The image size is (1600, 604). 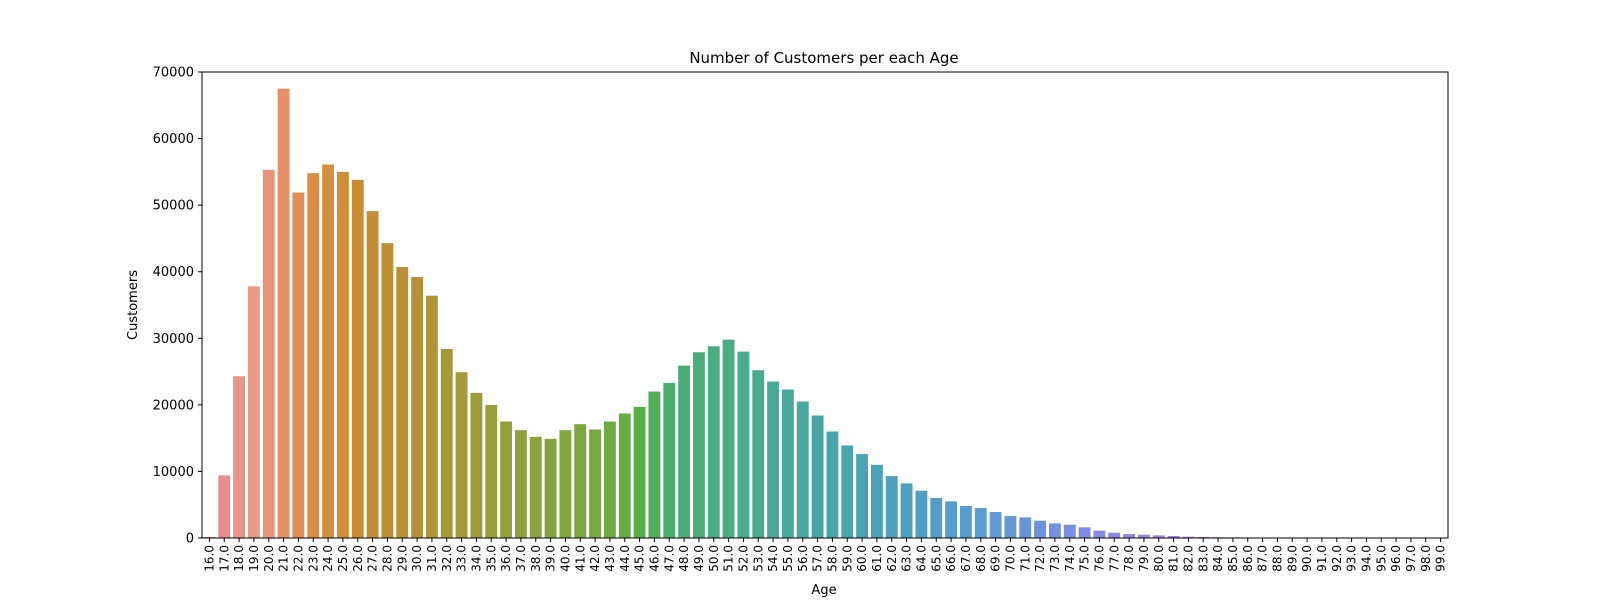 I want to click on x-tick-label: 21.0, so click(x=284, y=558).